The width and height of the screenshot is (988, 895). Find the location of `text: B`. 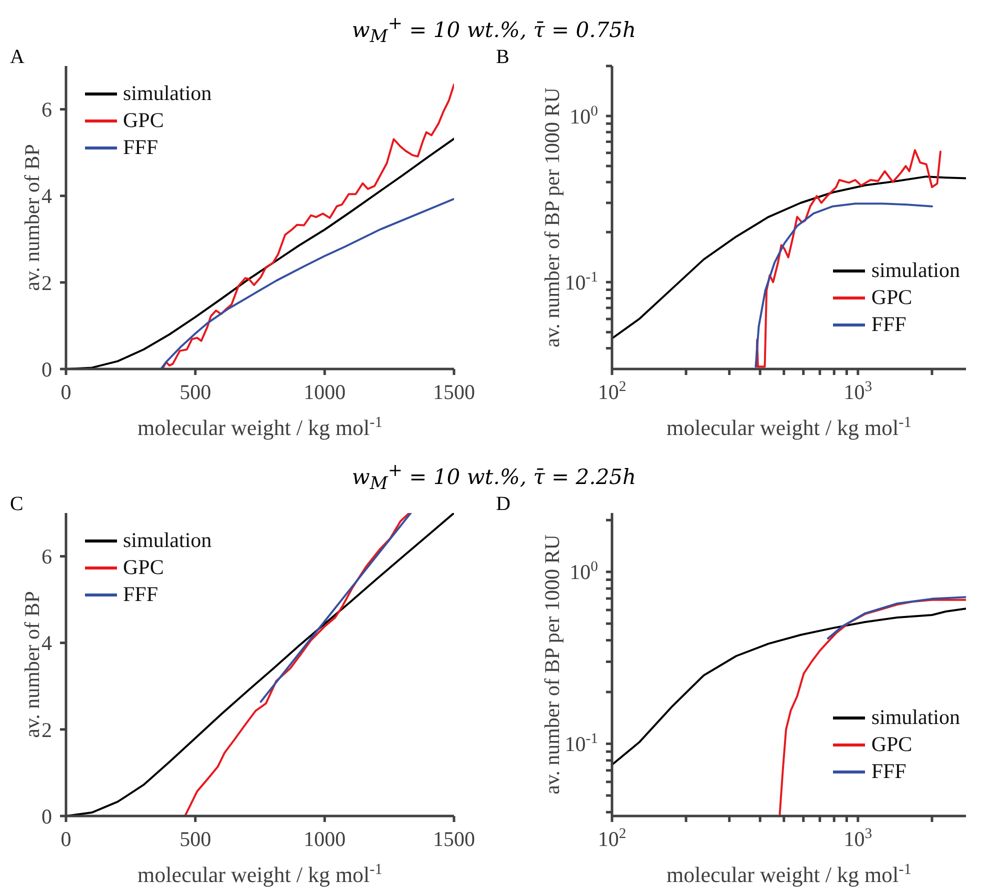

text: B is located at coordinates (503, 57).